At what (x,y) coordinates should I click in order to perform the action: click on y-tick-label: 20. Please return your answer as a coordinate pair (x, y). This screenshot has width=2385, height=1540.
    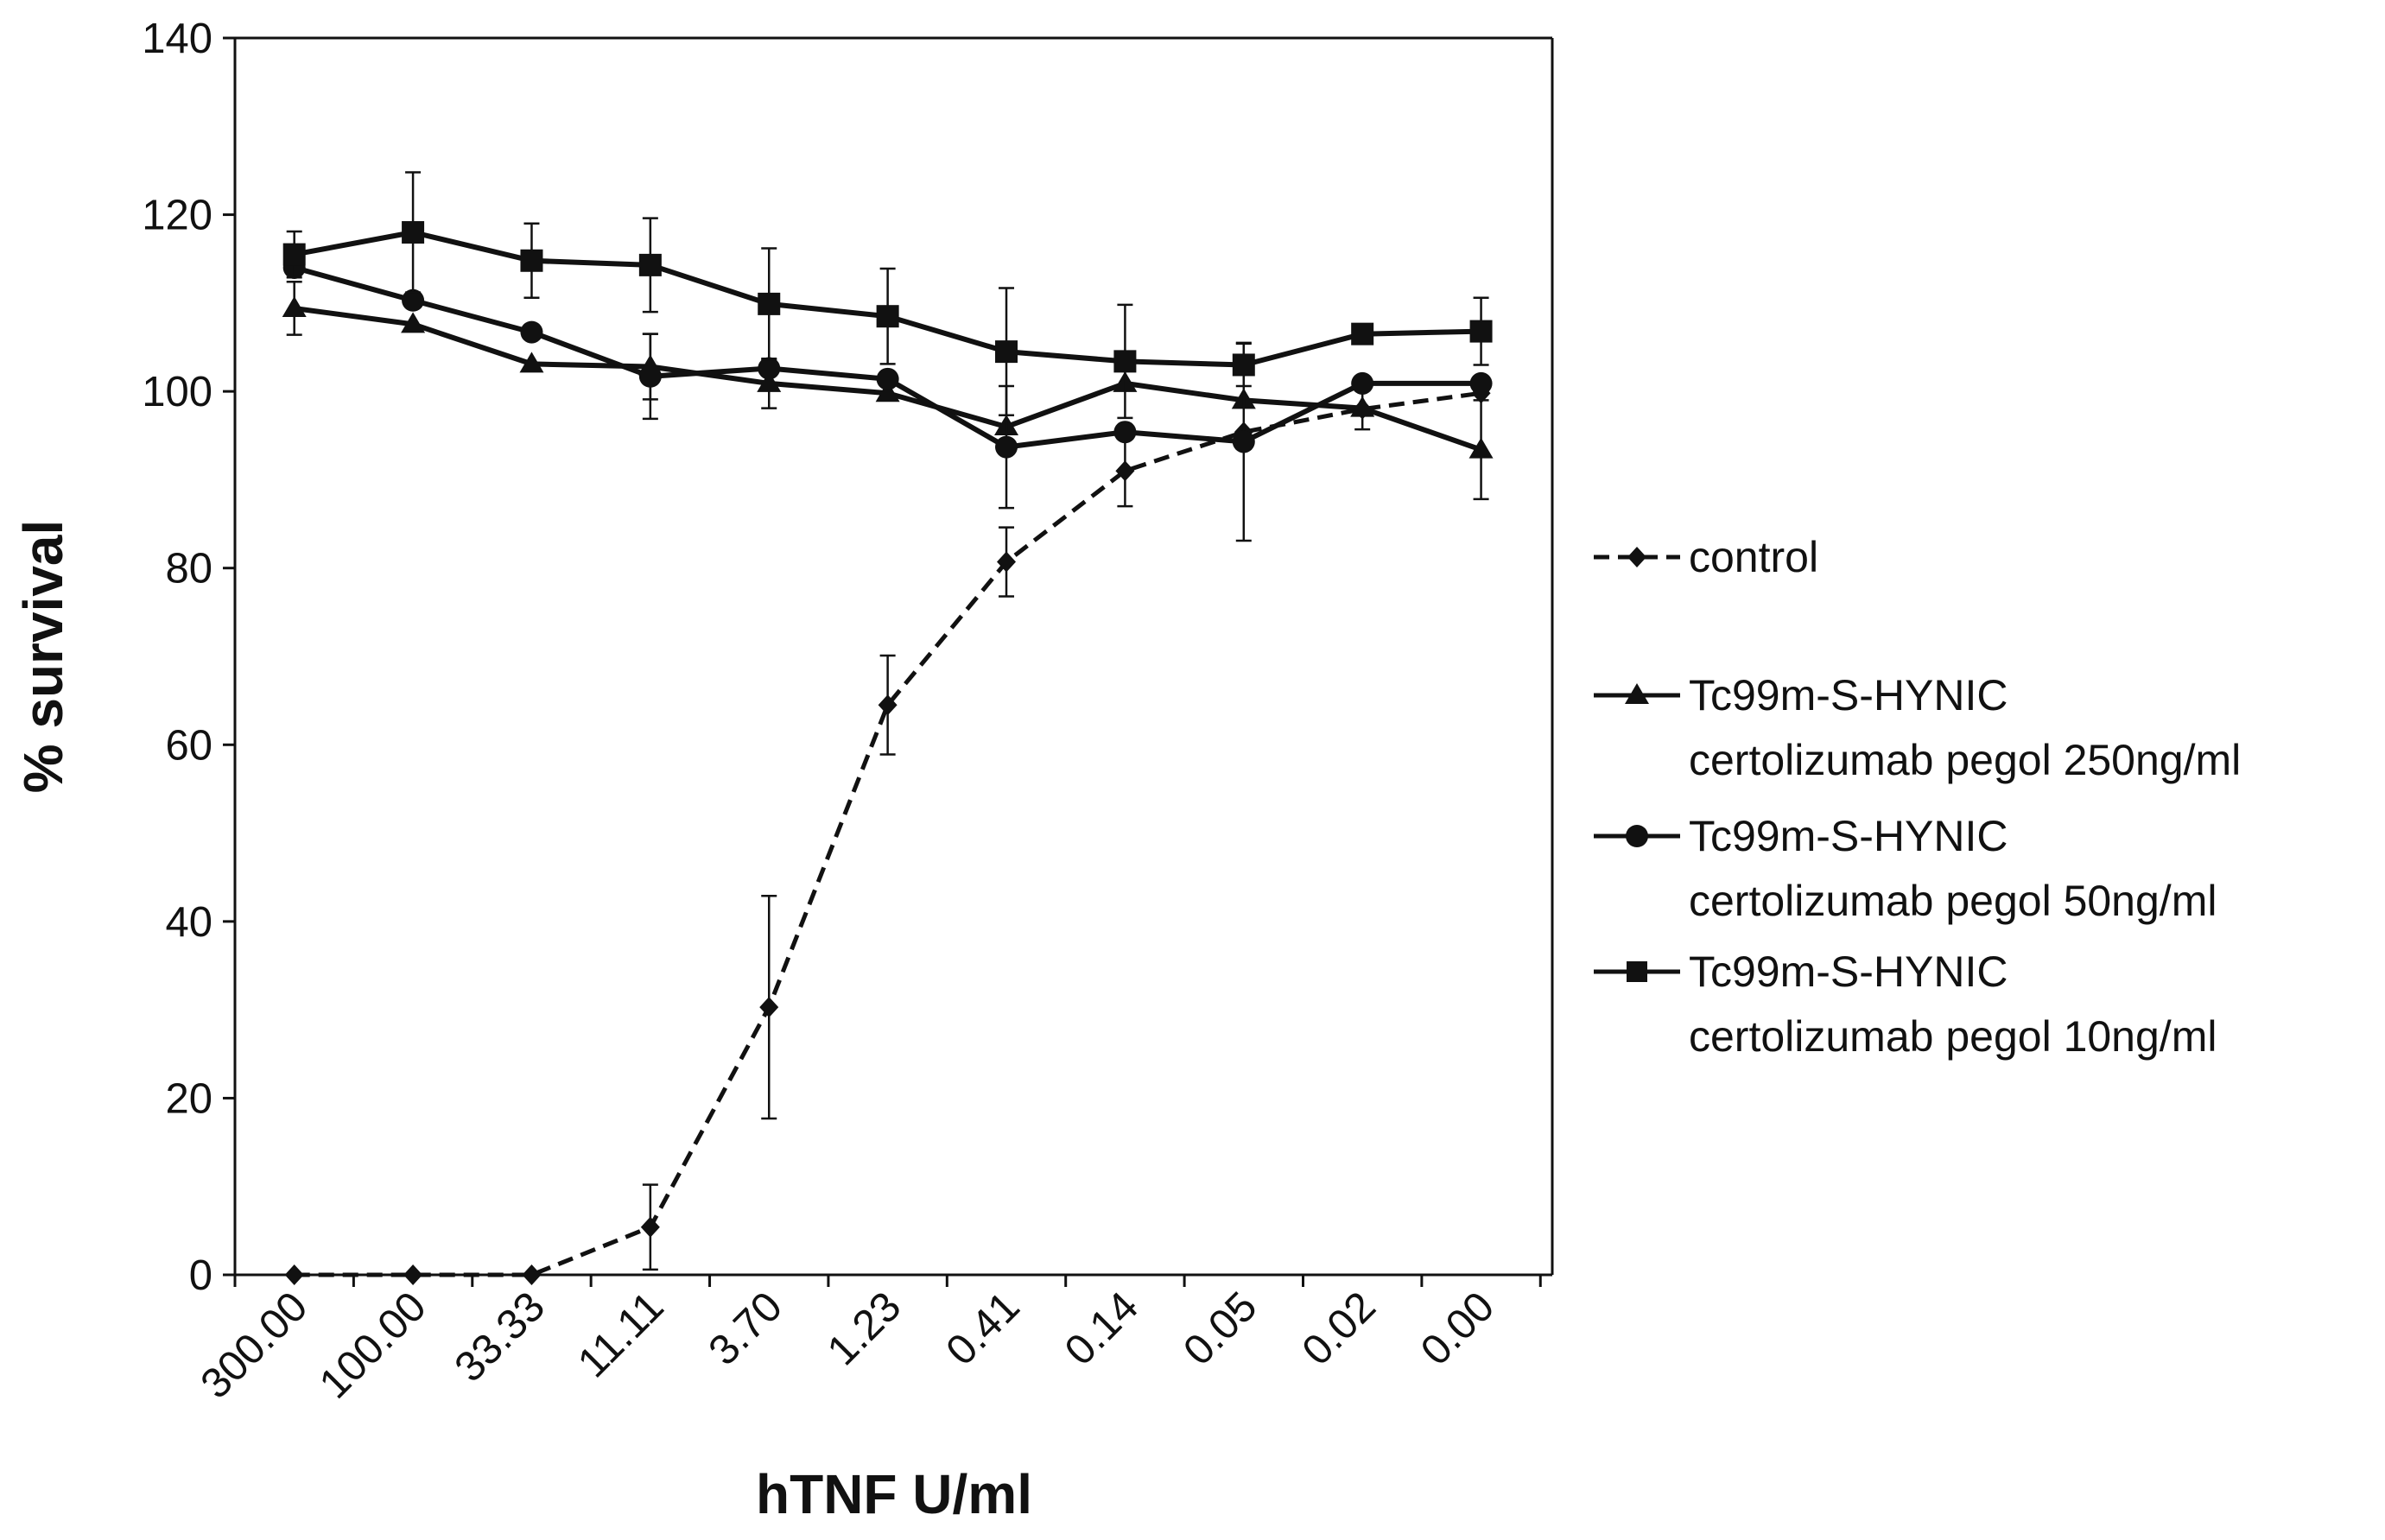
    Looking at the image, I should click on (189, 1099).